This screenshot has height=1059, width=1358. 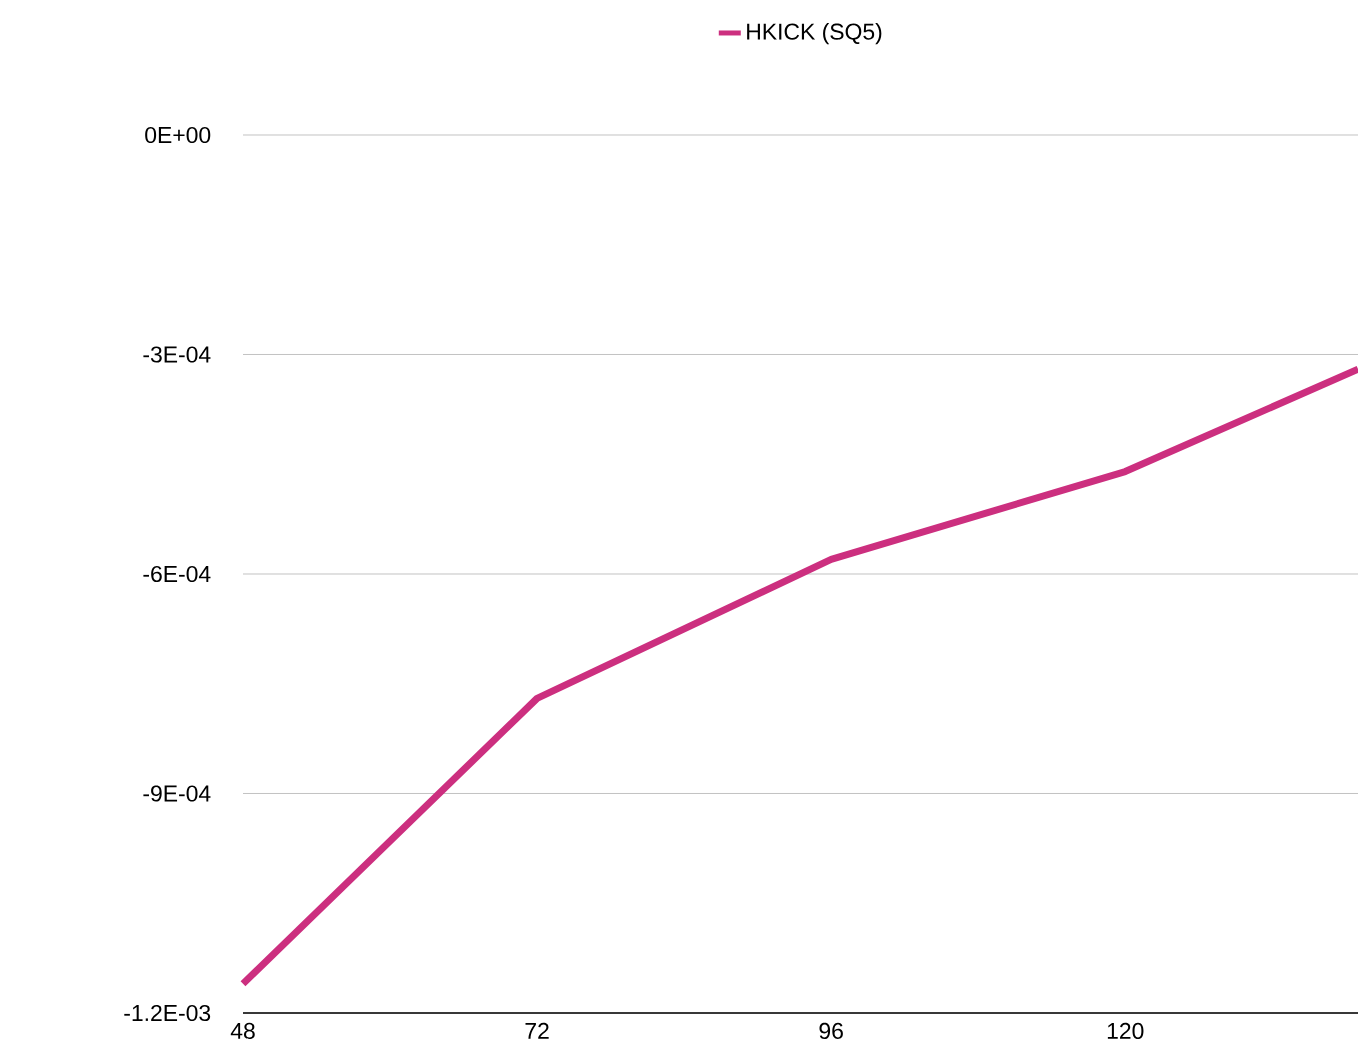 I want to click on x-tick-label: 120, so click(x=1125, y=1031).